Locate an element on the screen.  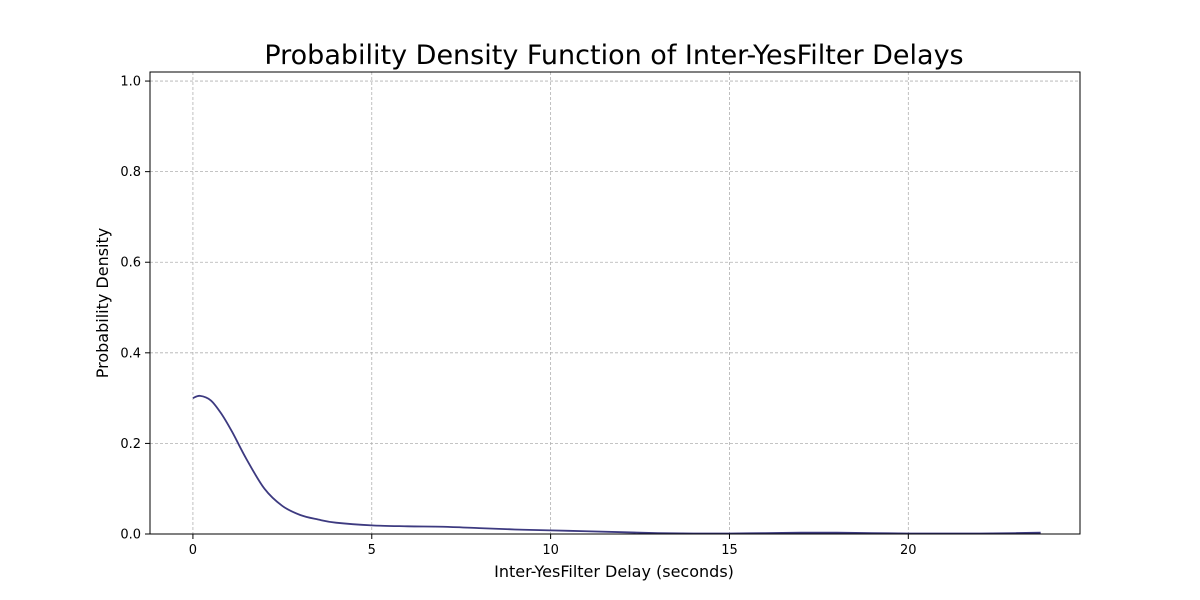
y-tick-label: 0.2 is located at coordinates (130, 444).